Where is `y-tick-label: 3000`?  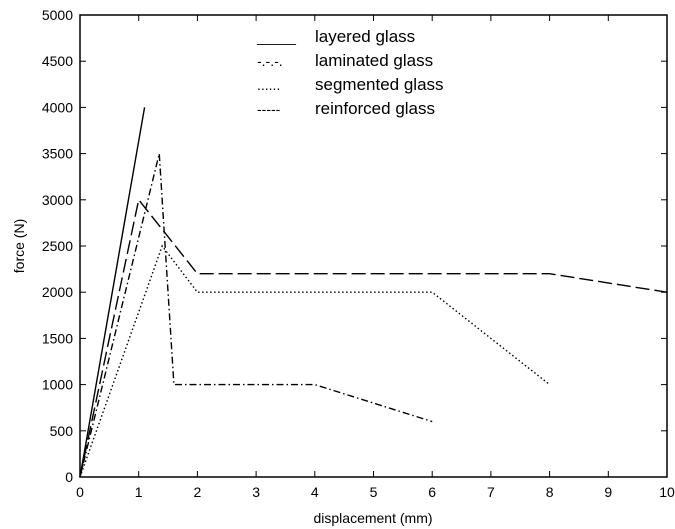 y-tick-label: 3000 is located at coordinates (57, 200).